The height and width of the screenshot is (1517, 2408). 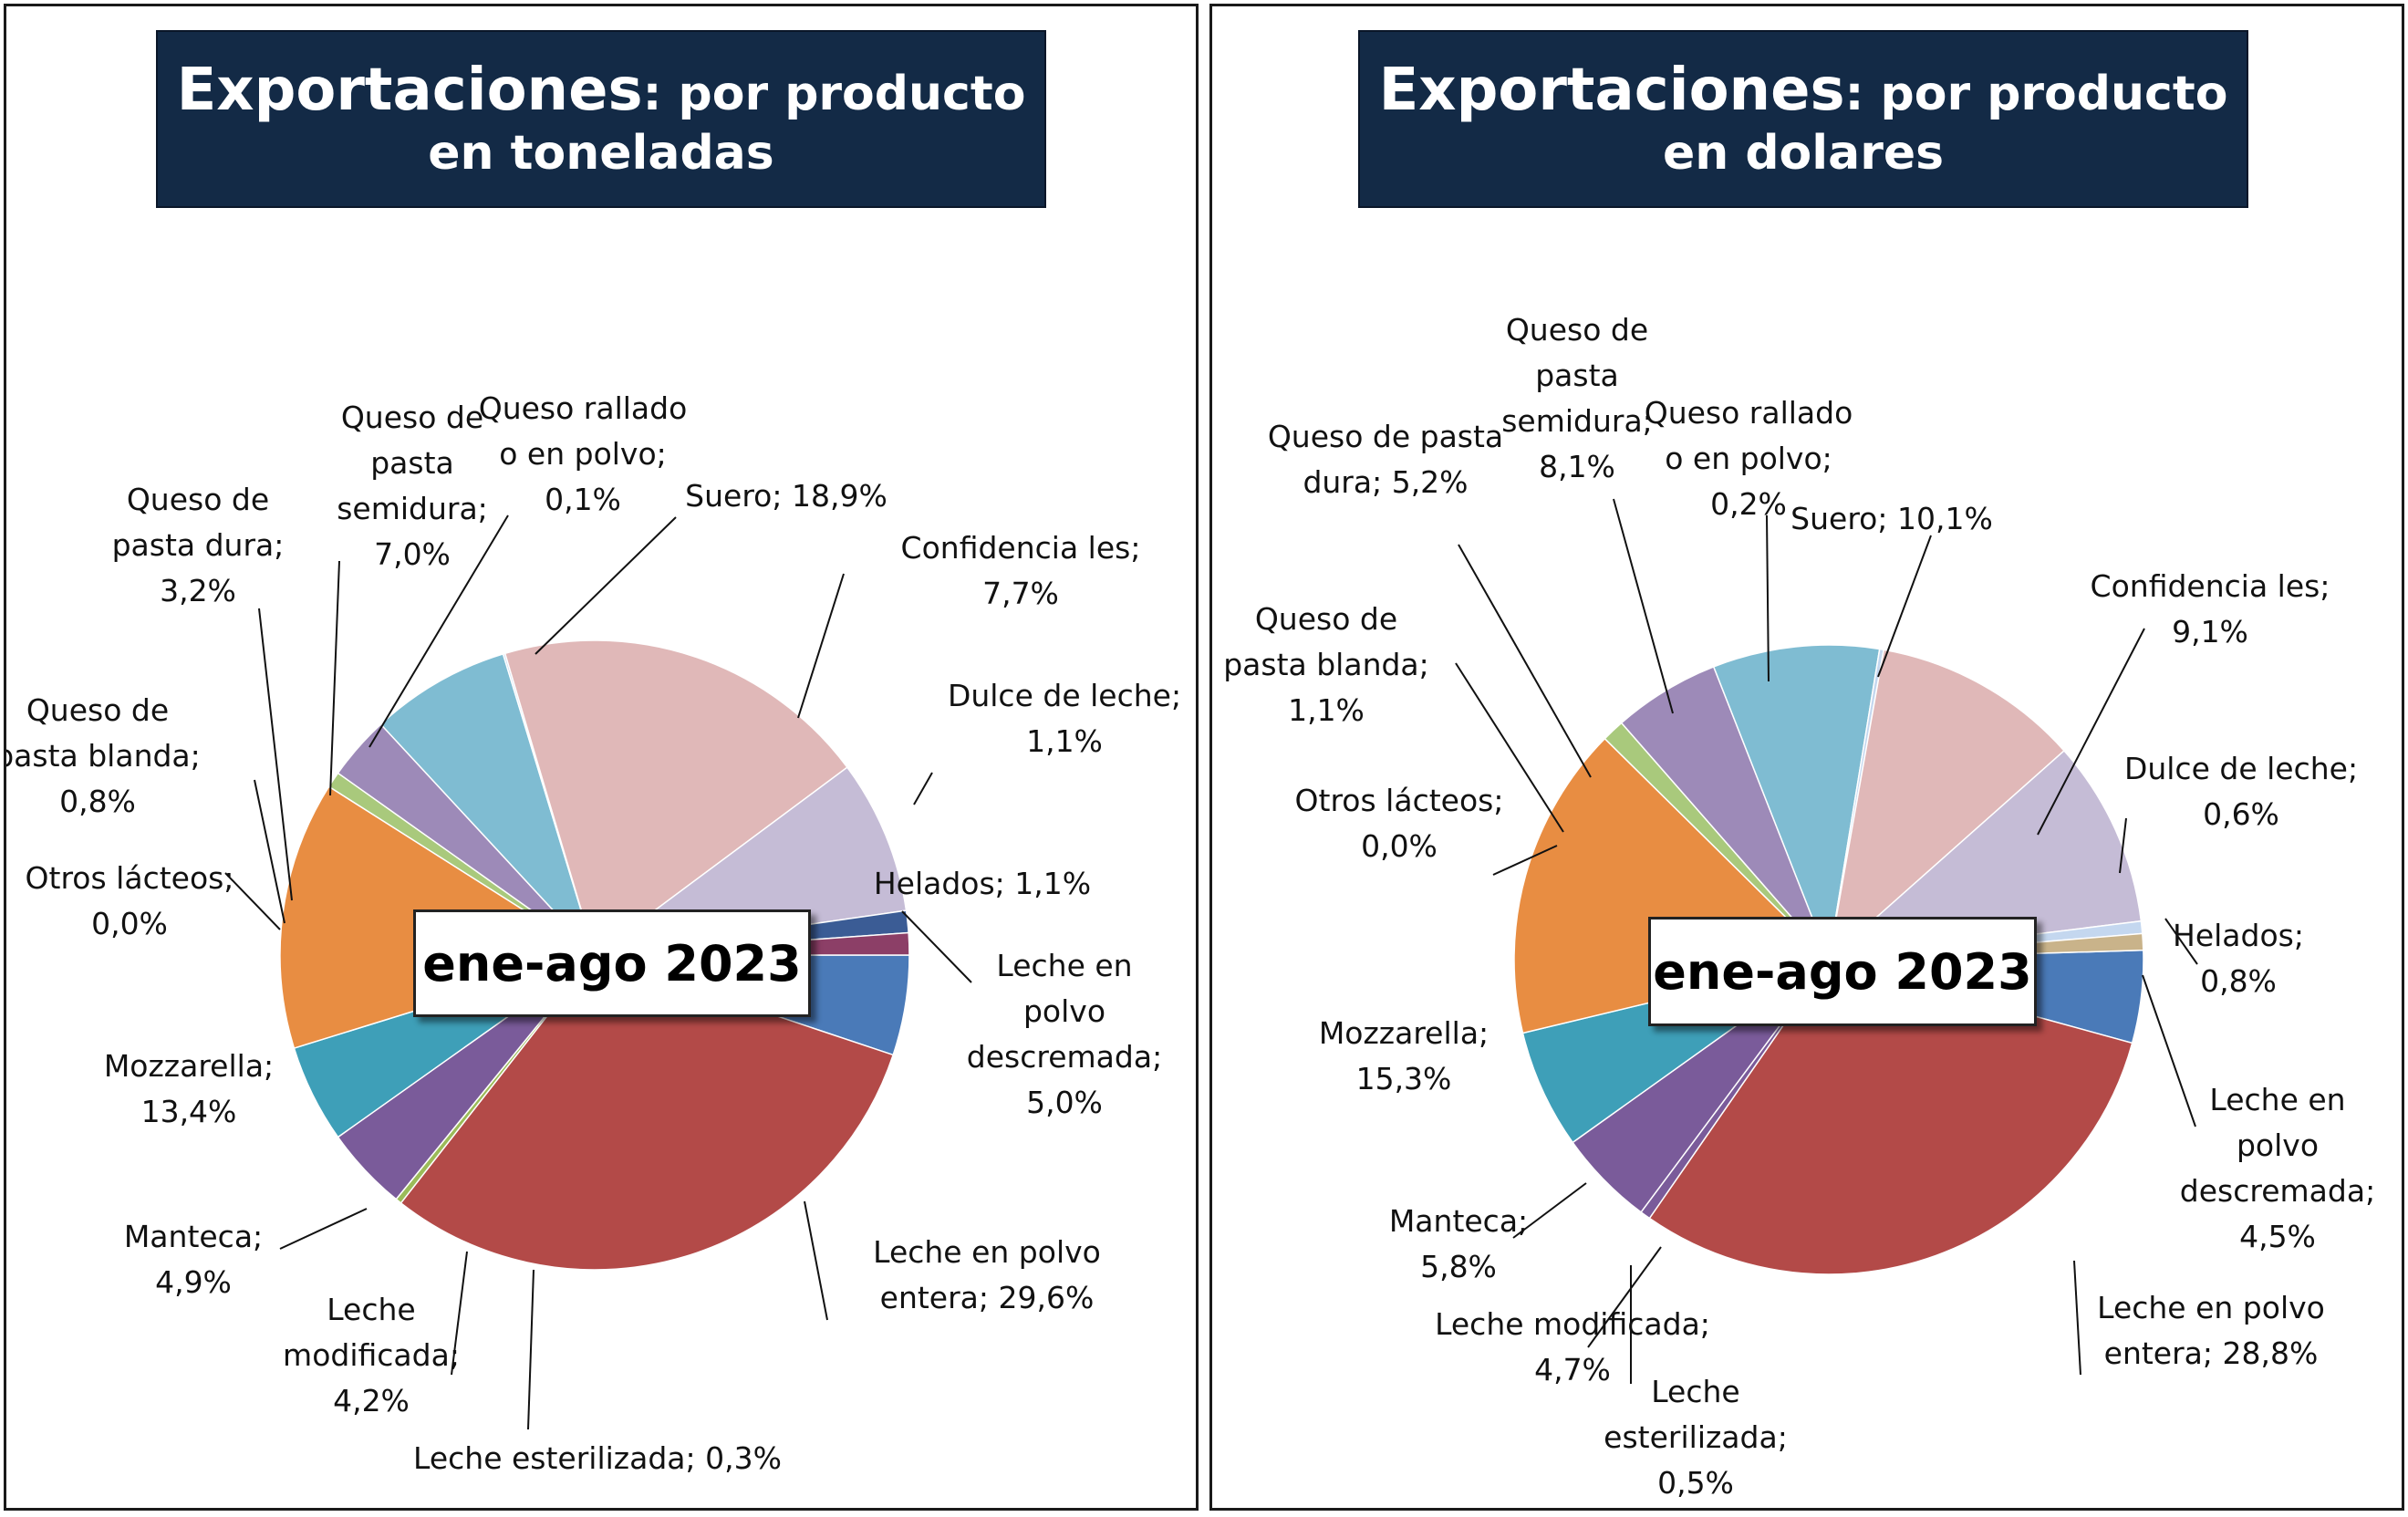 I want to click on data-label-line: entera; 28,8%, so click(x=2211, y=1353).